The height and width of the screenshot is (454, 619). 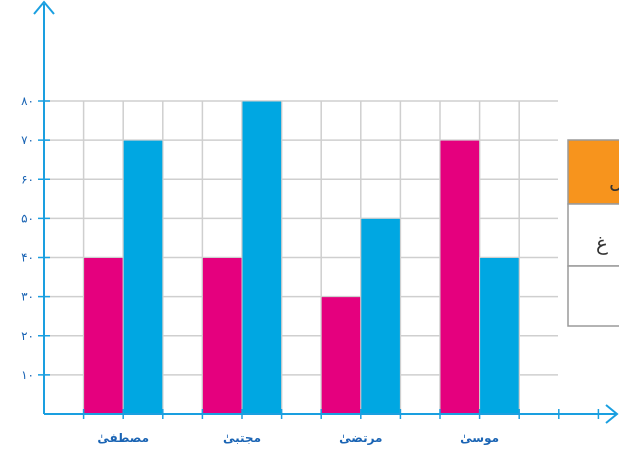 What do you see at coordinates (35, 238) in the screenshot?
I see `y-axis-ticks: ۱۰ ۲۰ ۳۰ ۴۰ ۵۰ ۶۰ ۷۰ ۸۰` at bounding box center [35, 238].